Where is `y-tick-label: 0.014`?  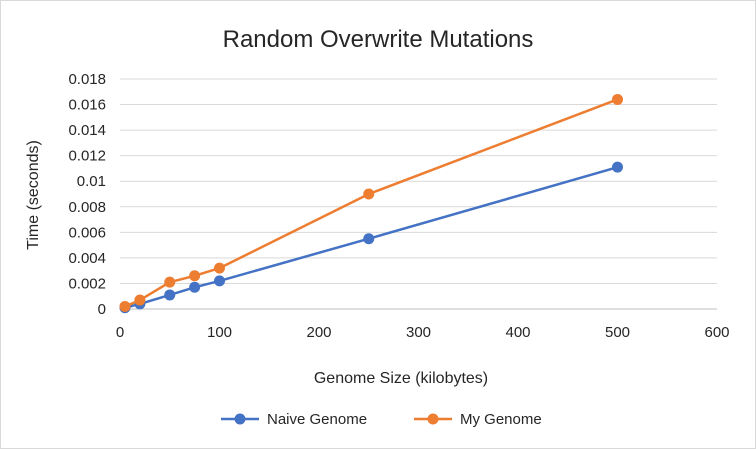 y-tick-label: 0.014 is located at coordinates (87, 130).